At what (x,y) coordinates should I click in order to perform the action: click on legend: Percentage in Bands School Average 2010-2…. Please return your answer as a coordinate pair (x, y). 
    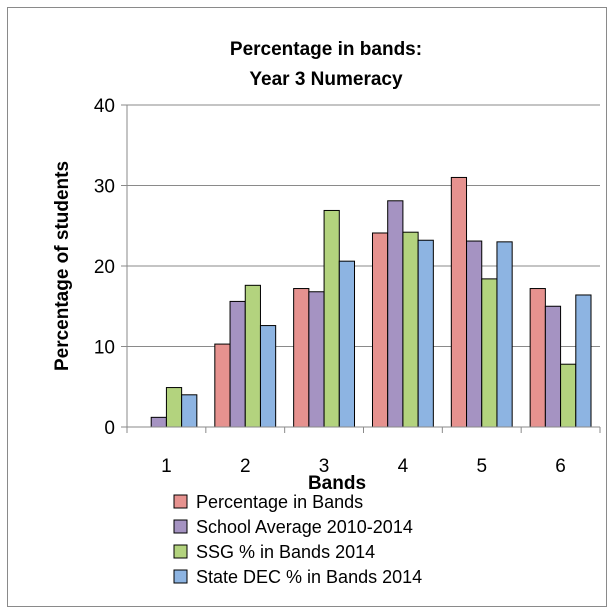
    Looking at the image, I should click on (297, 539).